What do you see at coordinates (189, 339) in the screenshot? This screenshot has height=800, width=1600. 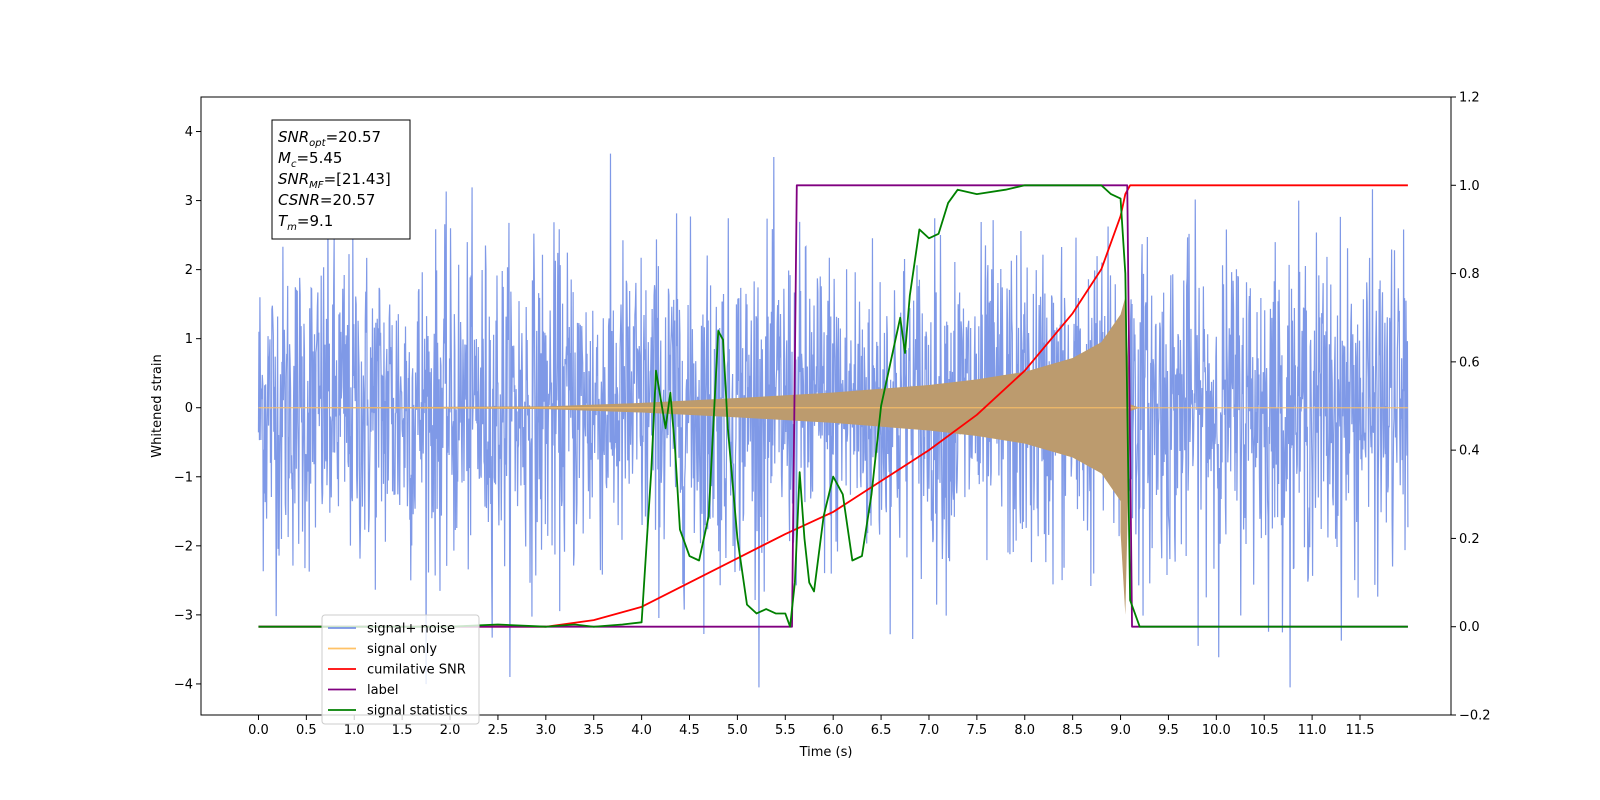 I see `y-tick-label: 1` at bounding box center [189, 339].